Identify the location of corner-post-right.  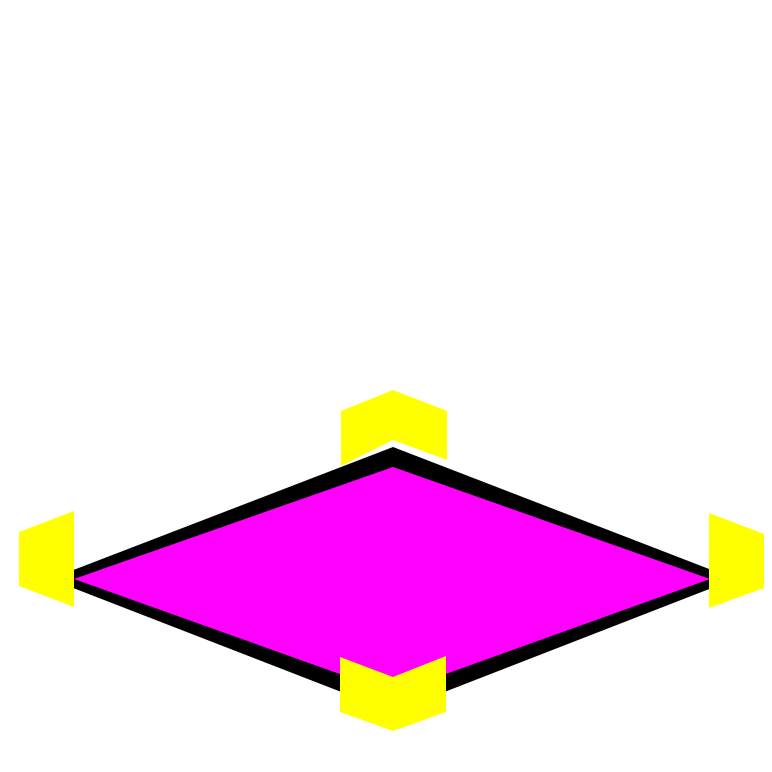
(736, 560).